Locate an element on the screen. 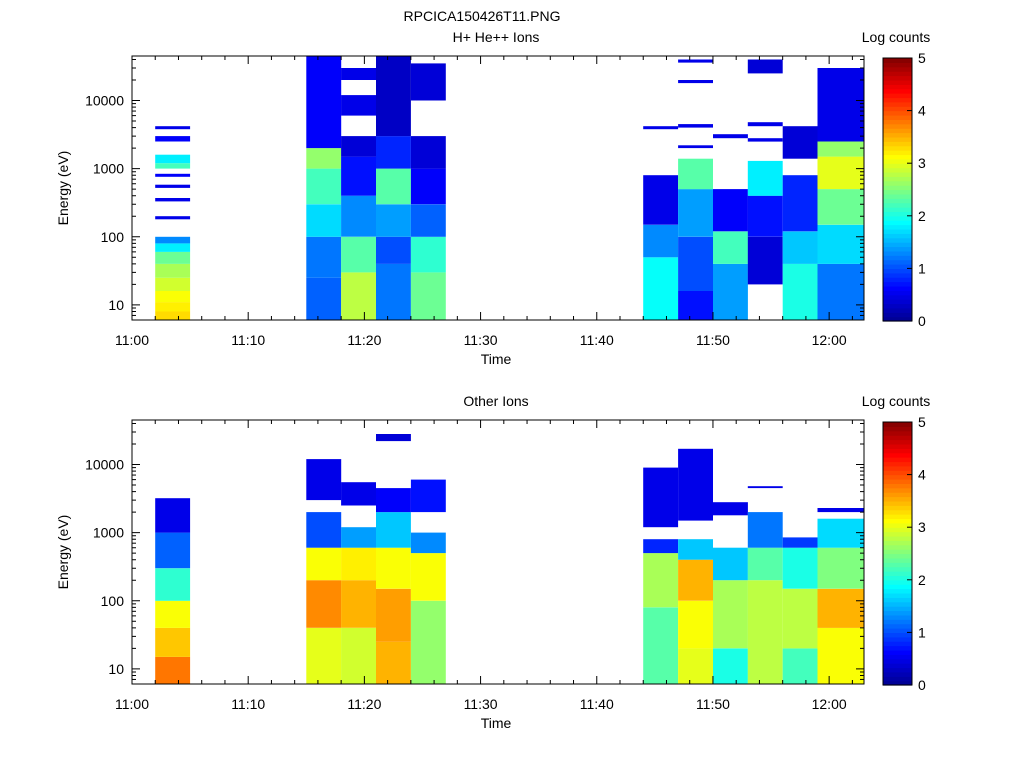 The image size is (1024, 768). colorbar: 0 1 2 3 4 5 Log counts is located at coordinates (896, 543).